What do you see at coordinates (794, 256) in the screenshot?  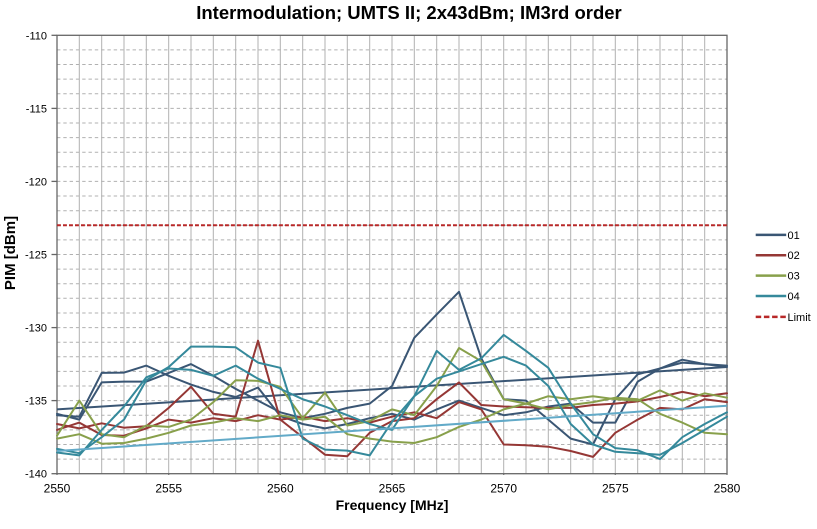 I see `svg-text: 02` at bounding box center [794, 256].